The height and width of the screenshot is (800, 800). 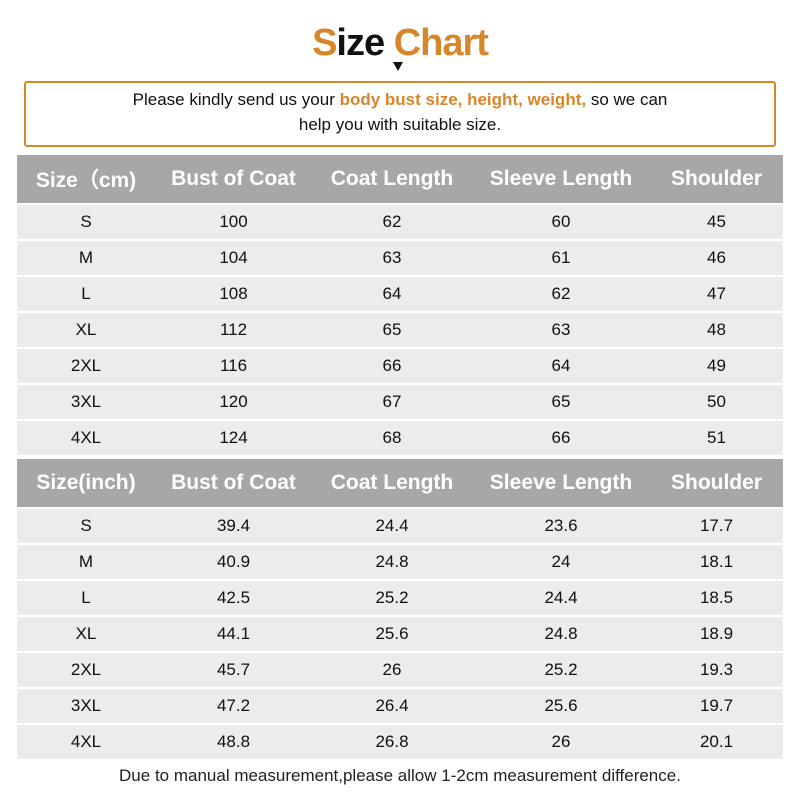 I want to click on table-cell: 124, so click(x=233, y=438).